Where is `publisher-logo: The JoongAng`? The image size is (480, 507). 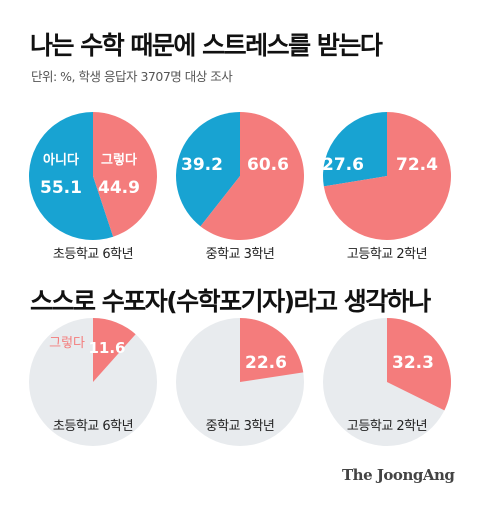 publisher-logo: The JoongAng is located at coordinates (398, 475).